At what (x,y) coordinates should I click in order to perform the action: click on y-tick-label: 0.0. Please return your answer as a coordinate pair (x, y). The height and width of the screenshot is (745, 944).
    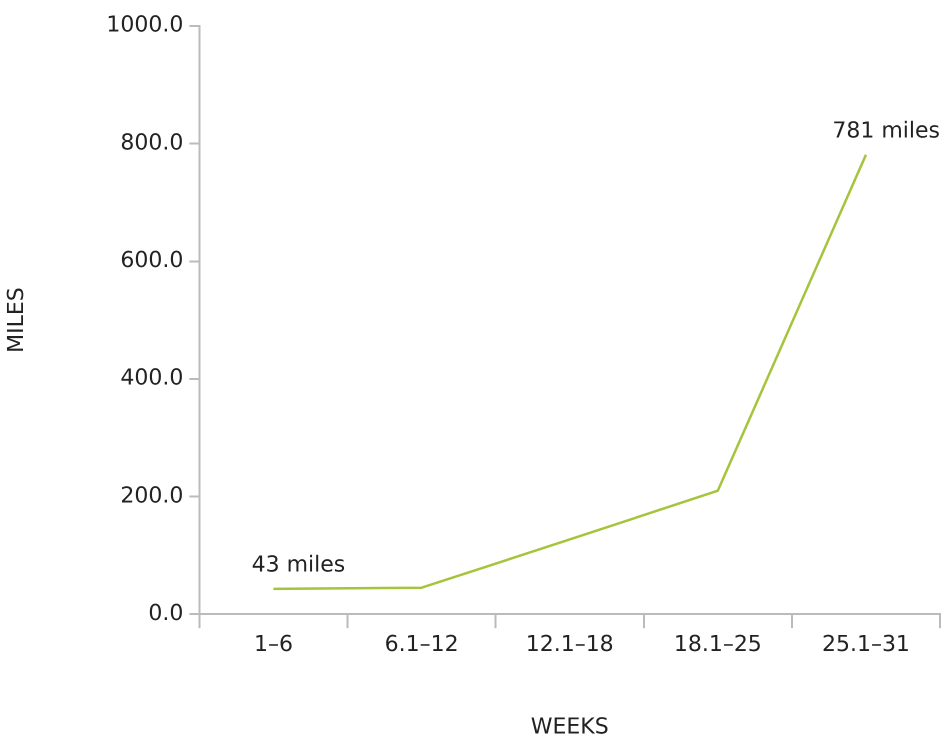
    Looking at the image, I should click on (166, 613).